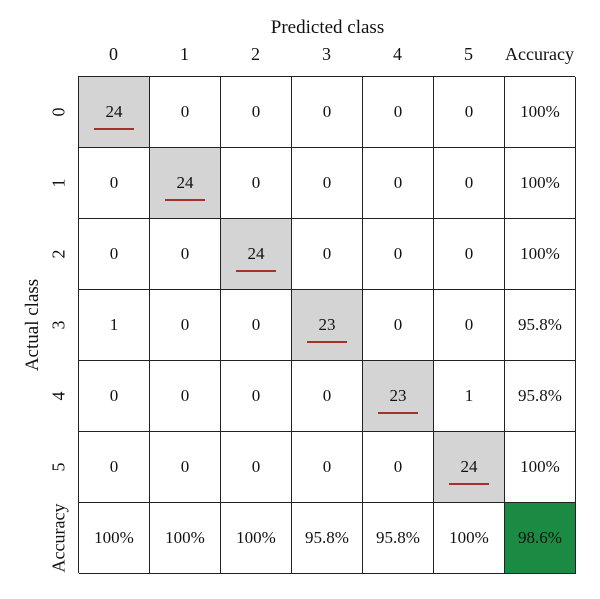 The image size is (600, 599). I want to click on row-accuracy-cell-r2: 100%, so click(540, 254).